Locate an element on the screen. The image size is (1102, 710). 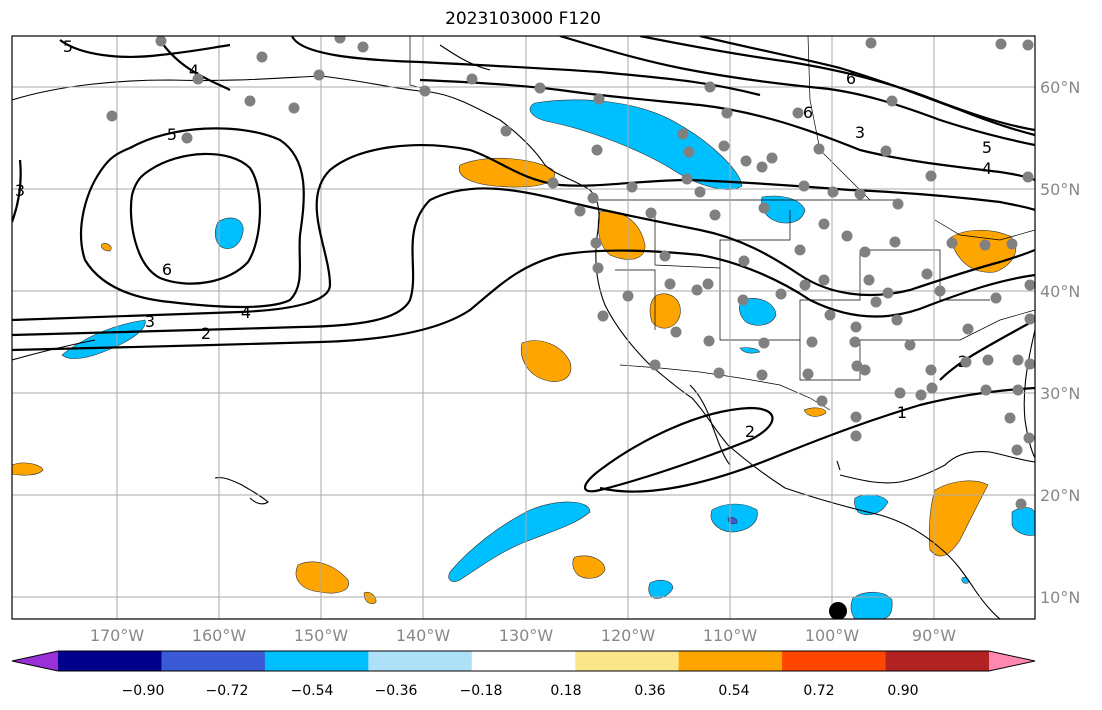
lon-label: 150°W is located at coordinates (321, 635).